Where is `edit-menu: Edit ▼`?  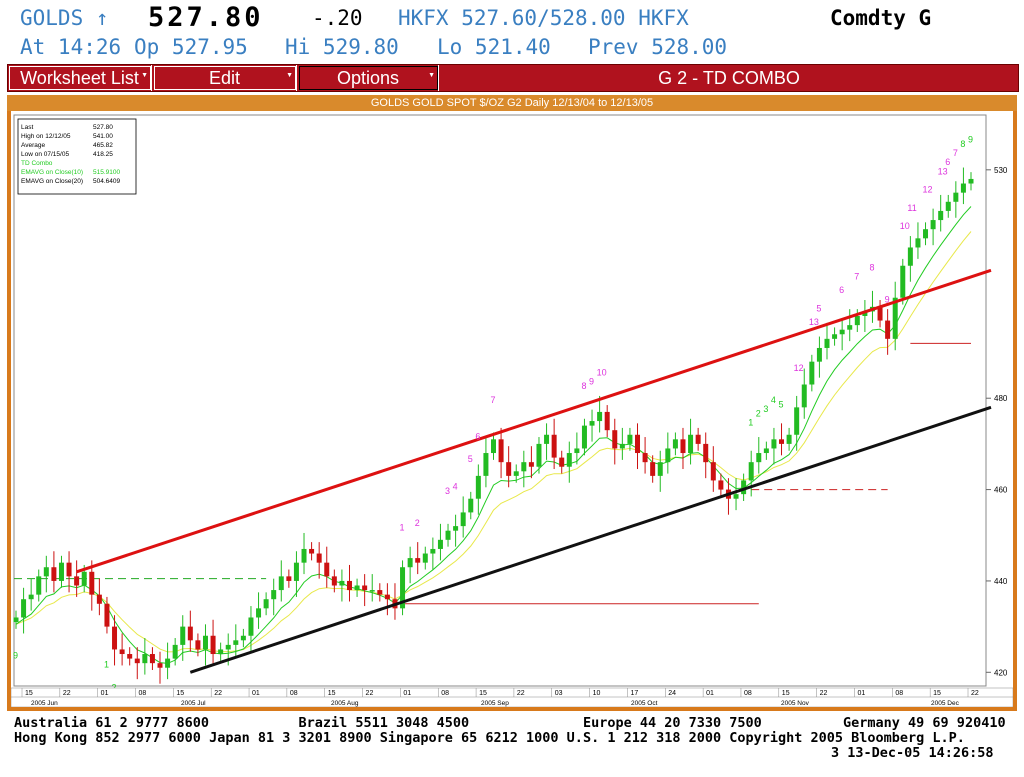
edit-menu: Edit ▼ is located at coordinates (225, 78).